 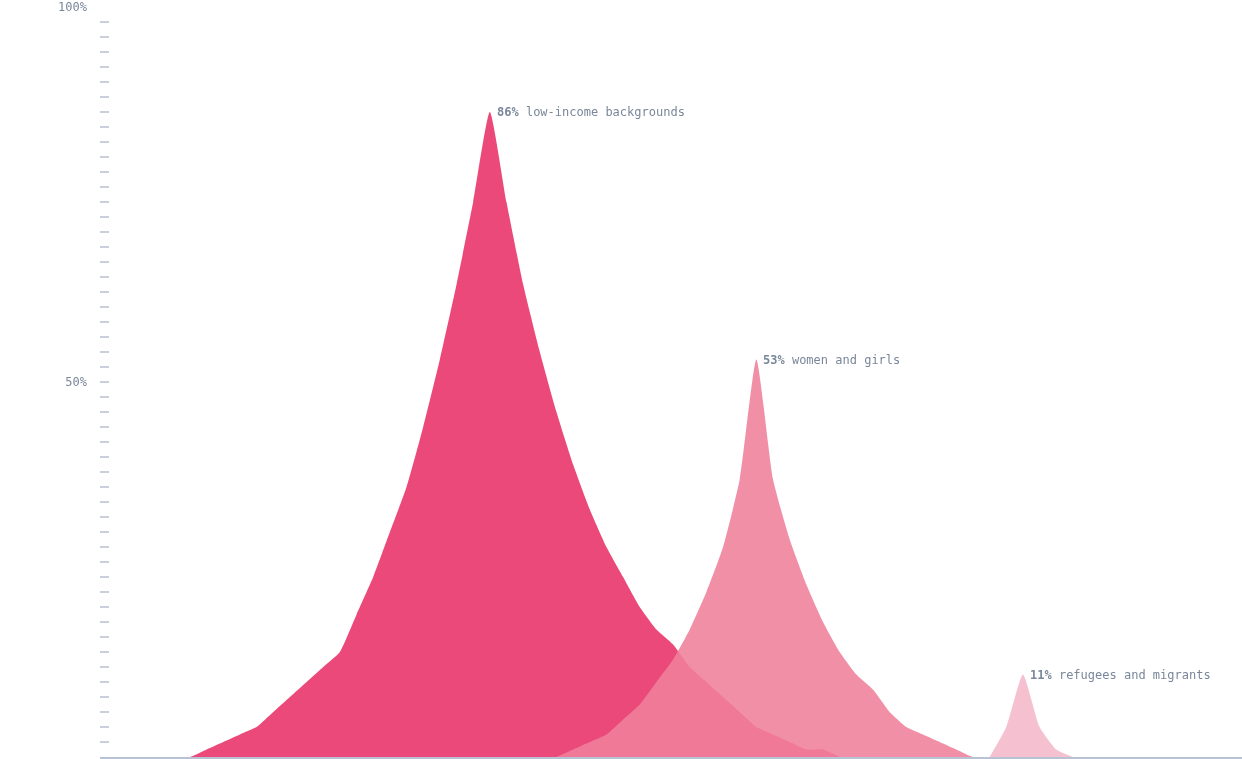 I want to click on data-label: 53%, so click(x=774, y=360).